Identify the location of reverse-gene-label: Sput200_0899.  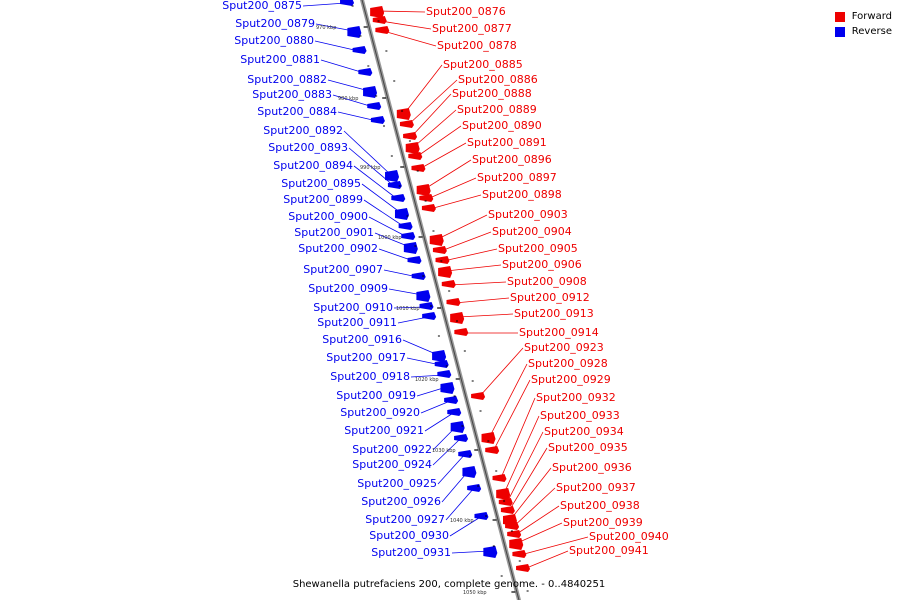
(323, 199).